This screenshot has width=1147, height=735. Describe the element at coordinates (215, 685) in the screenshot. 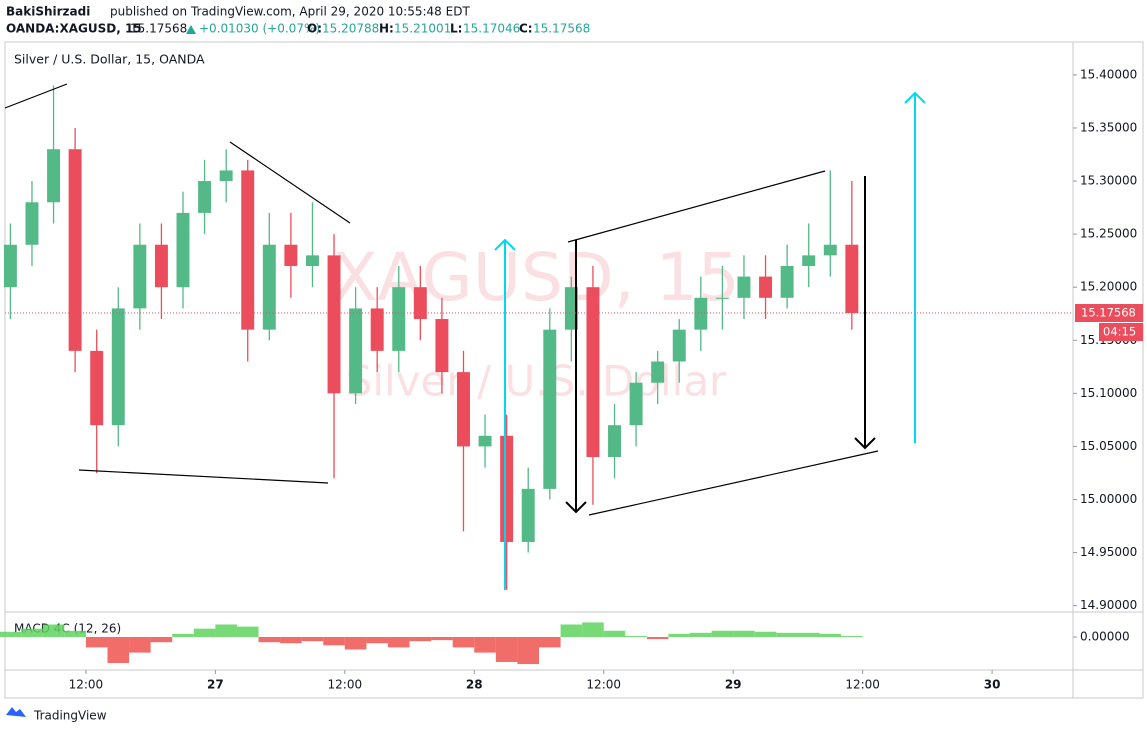

I see `x-tick-label: 27` at that location.